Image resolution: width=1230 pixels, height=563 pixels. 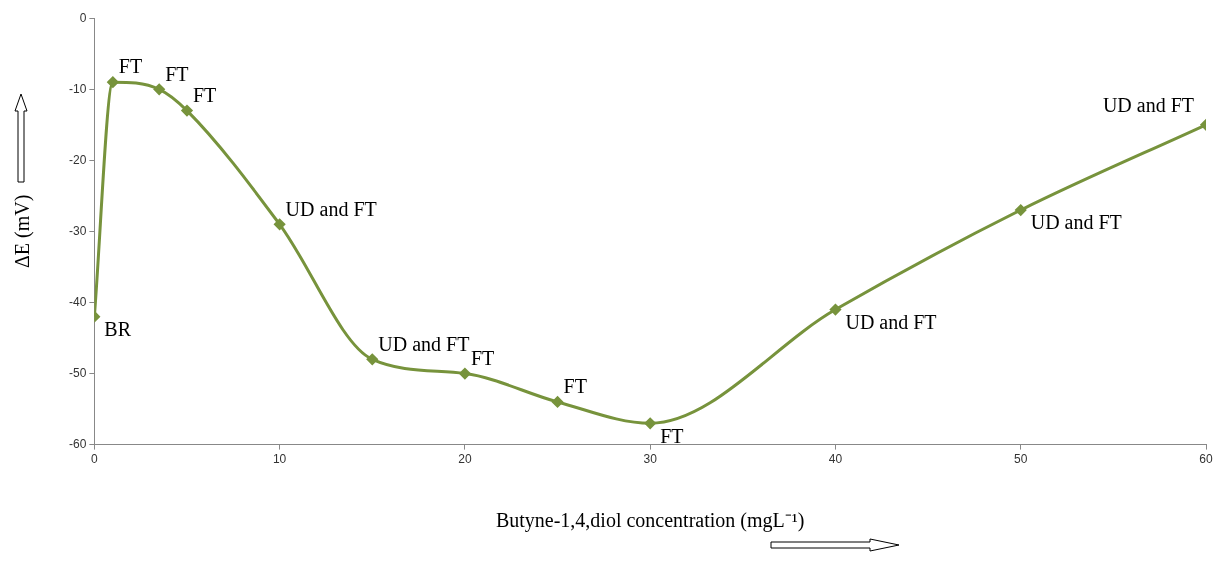 I want to click on x-tick-label: 60, so click(x=1206, y=459).